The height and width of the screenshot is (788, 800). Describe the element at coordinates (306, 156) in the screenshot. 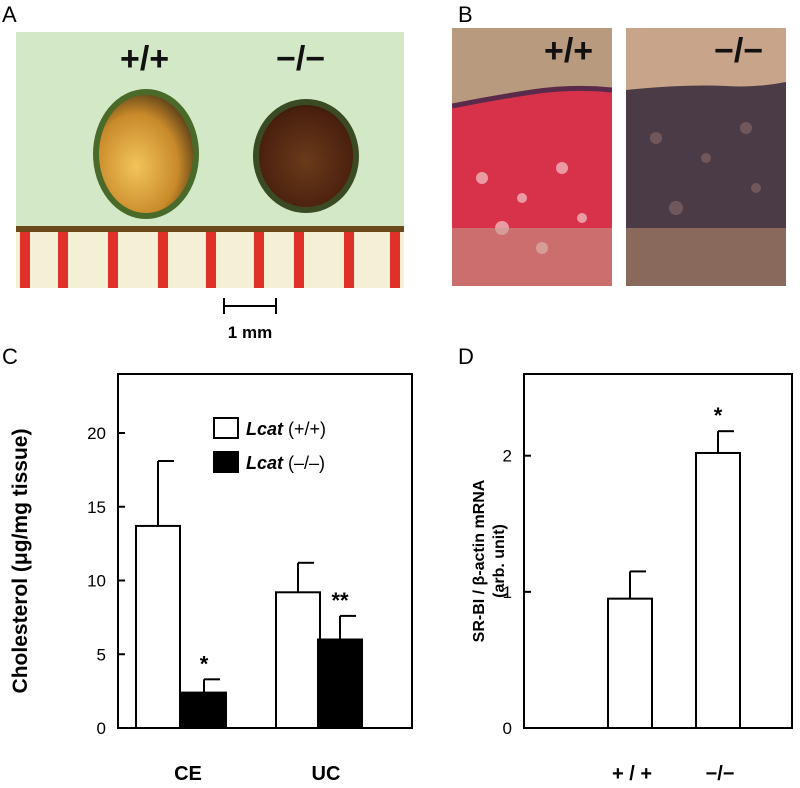

I see `ko-gland` at that location.